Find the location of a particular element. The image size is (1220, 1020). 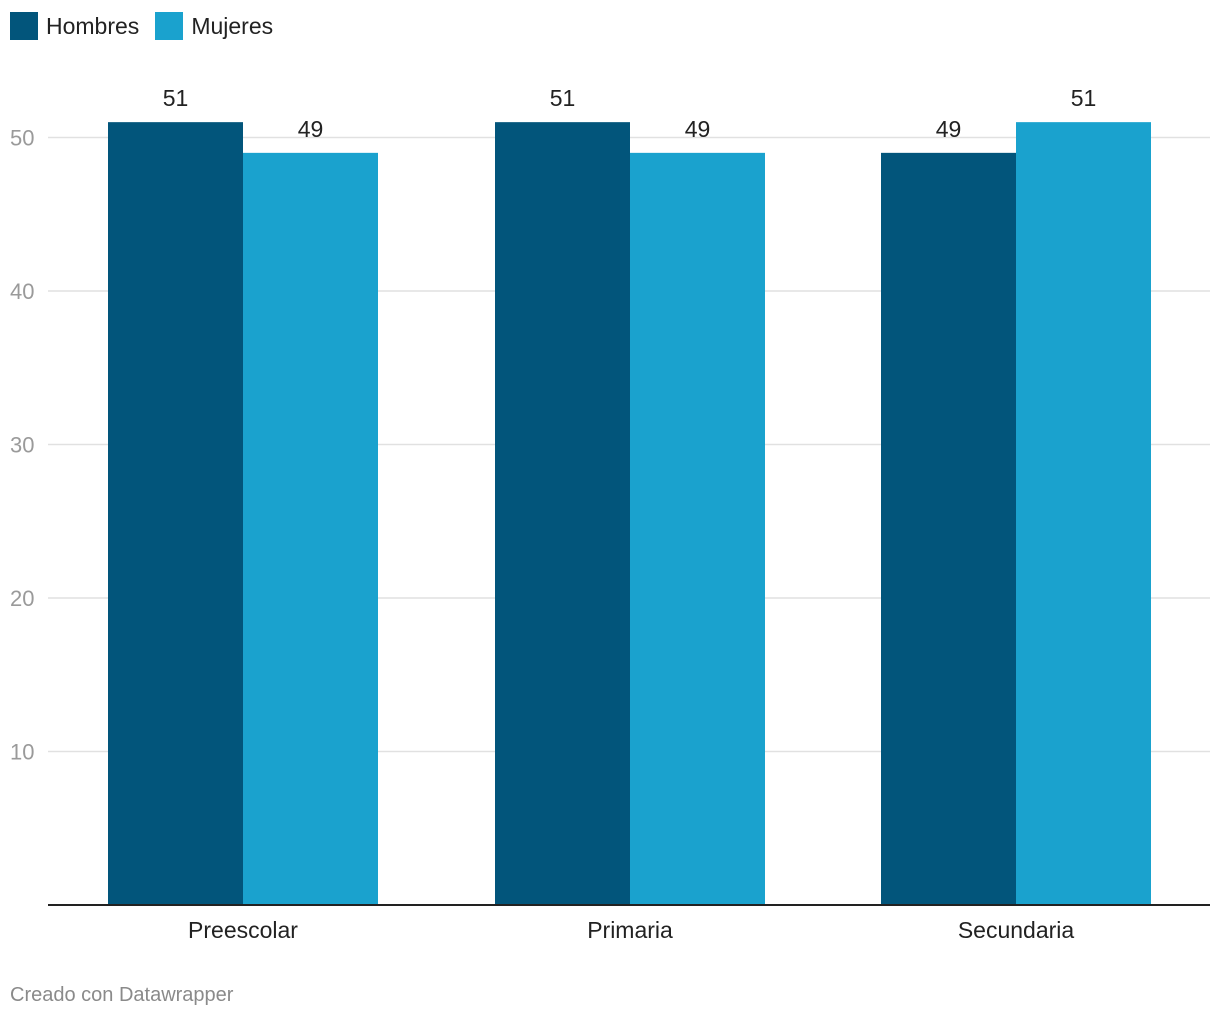

bar-hombres-primaria is located at coordinates (562, 513).